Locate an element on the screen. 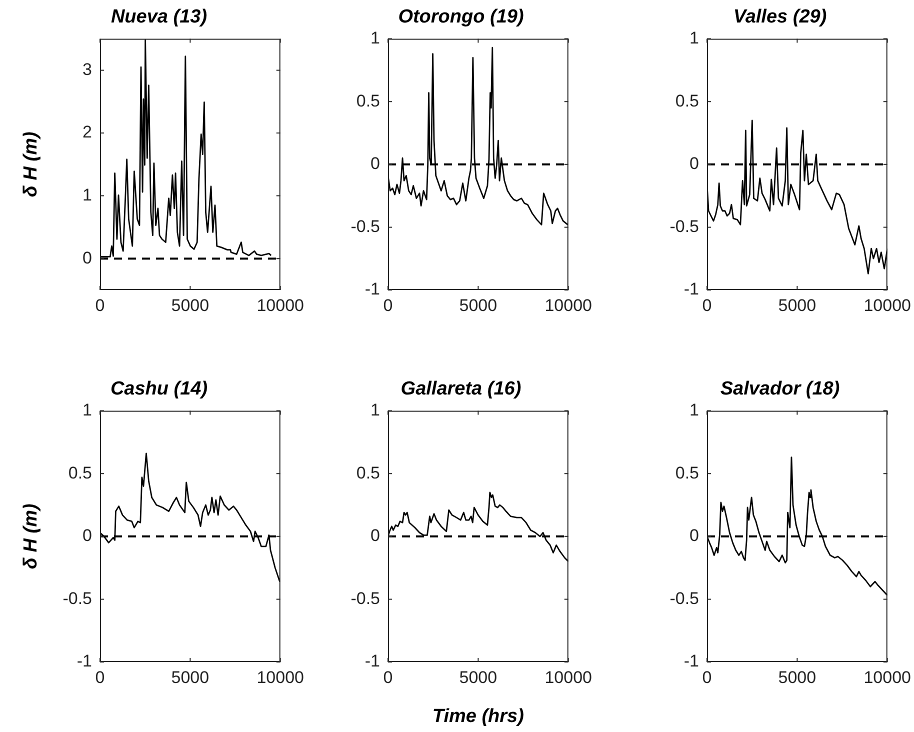 Image resolution: width=914 pixels, height=732 pixels. chart-title: Valles (29) is located at coordinates (780, 17).